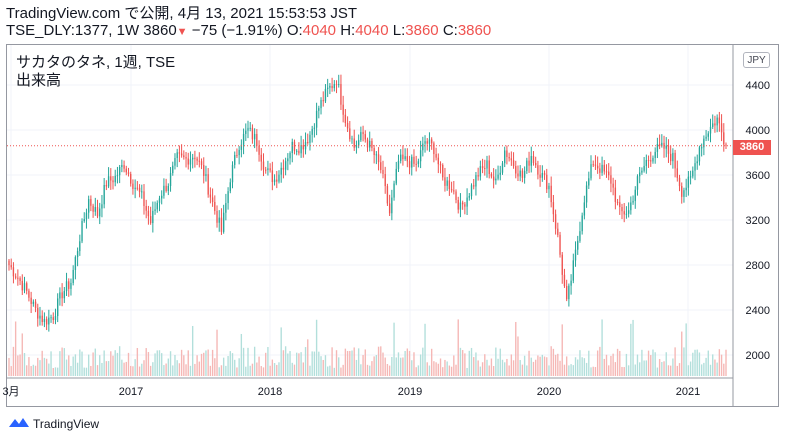 Image resolution: width=786 pixels, height=443 pixels. Describe the element at coordinates (758, 86) in the screenshot. I see `y-tick-label: 4400` at that location.